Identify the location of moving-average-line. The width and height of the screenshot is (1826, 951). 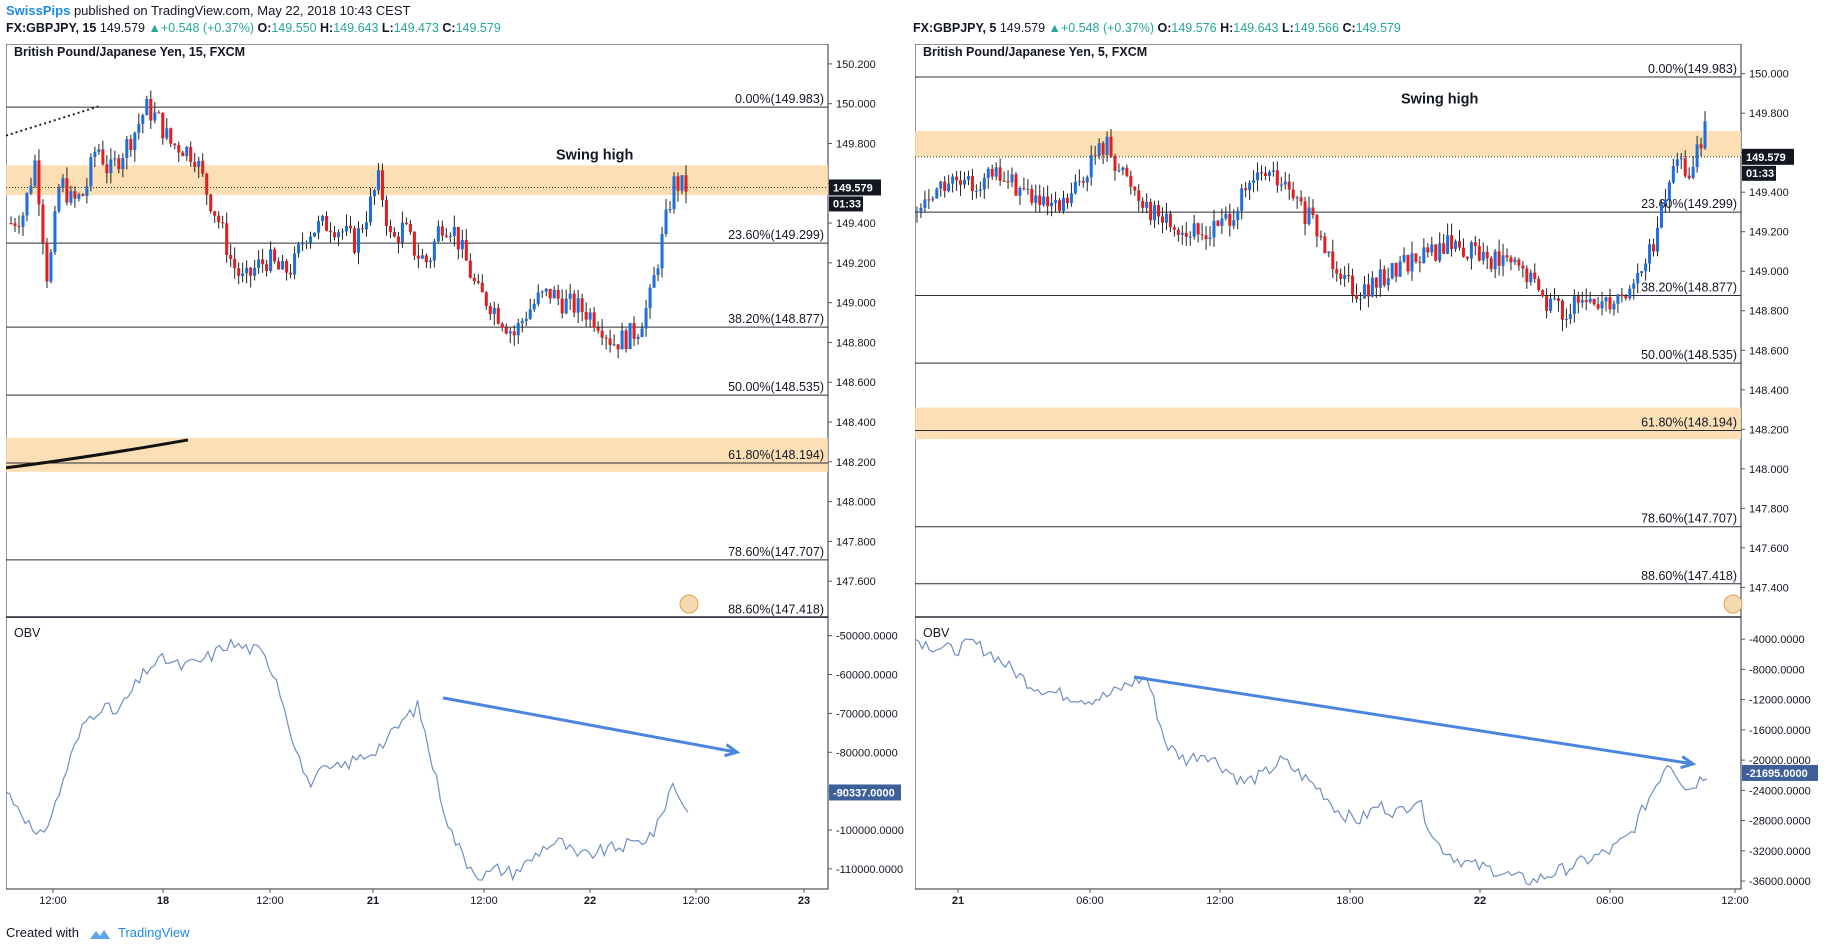
(97, 454).